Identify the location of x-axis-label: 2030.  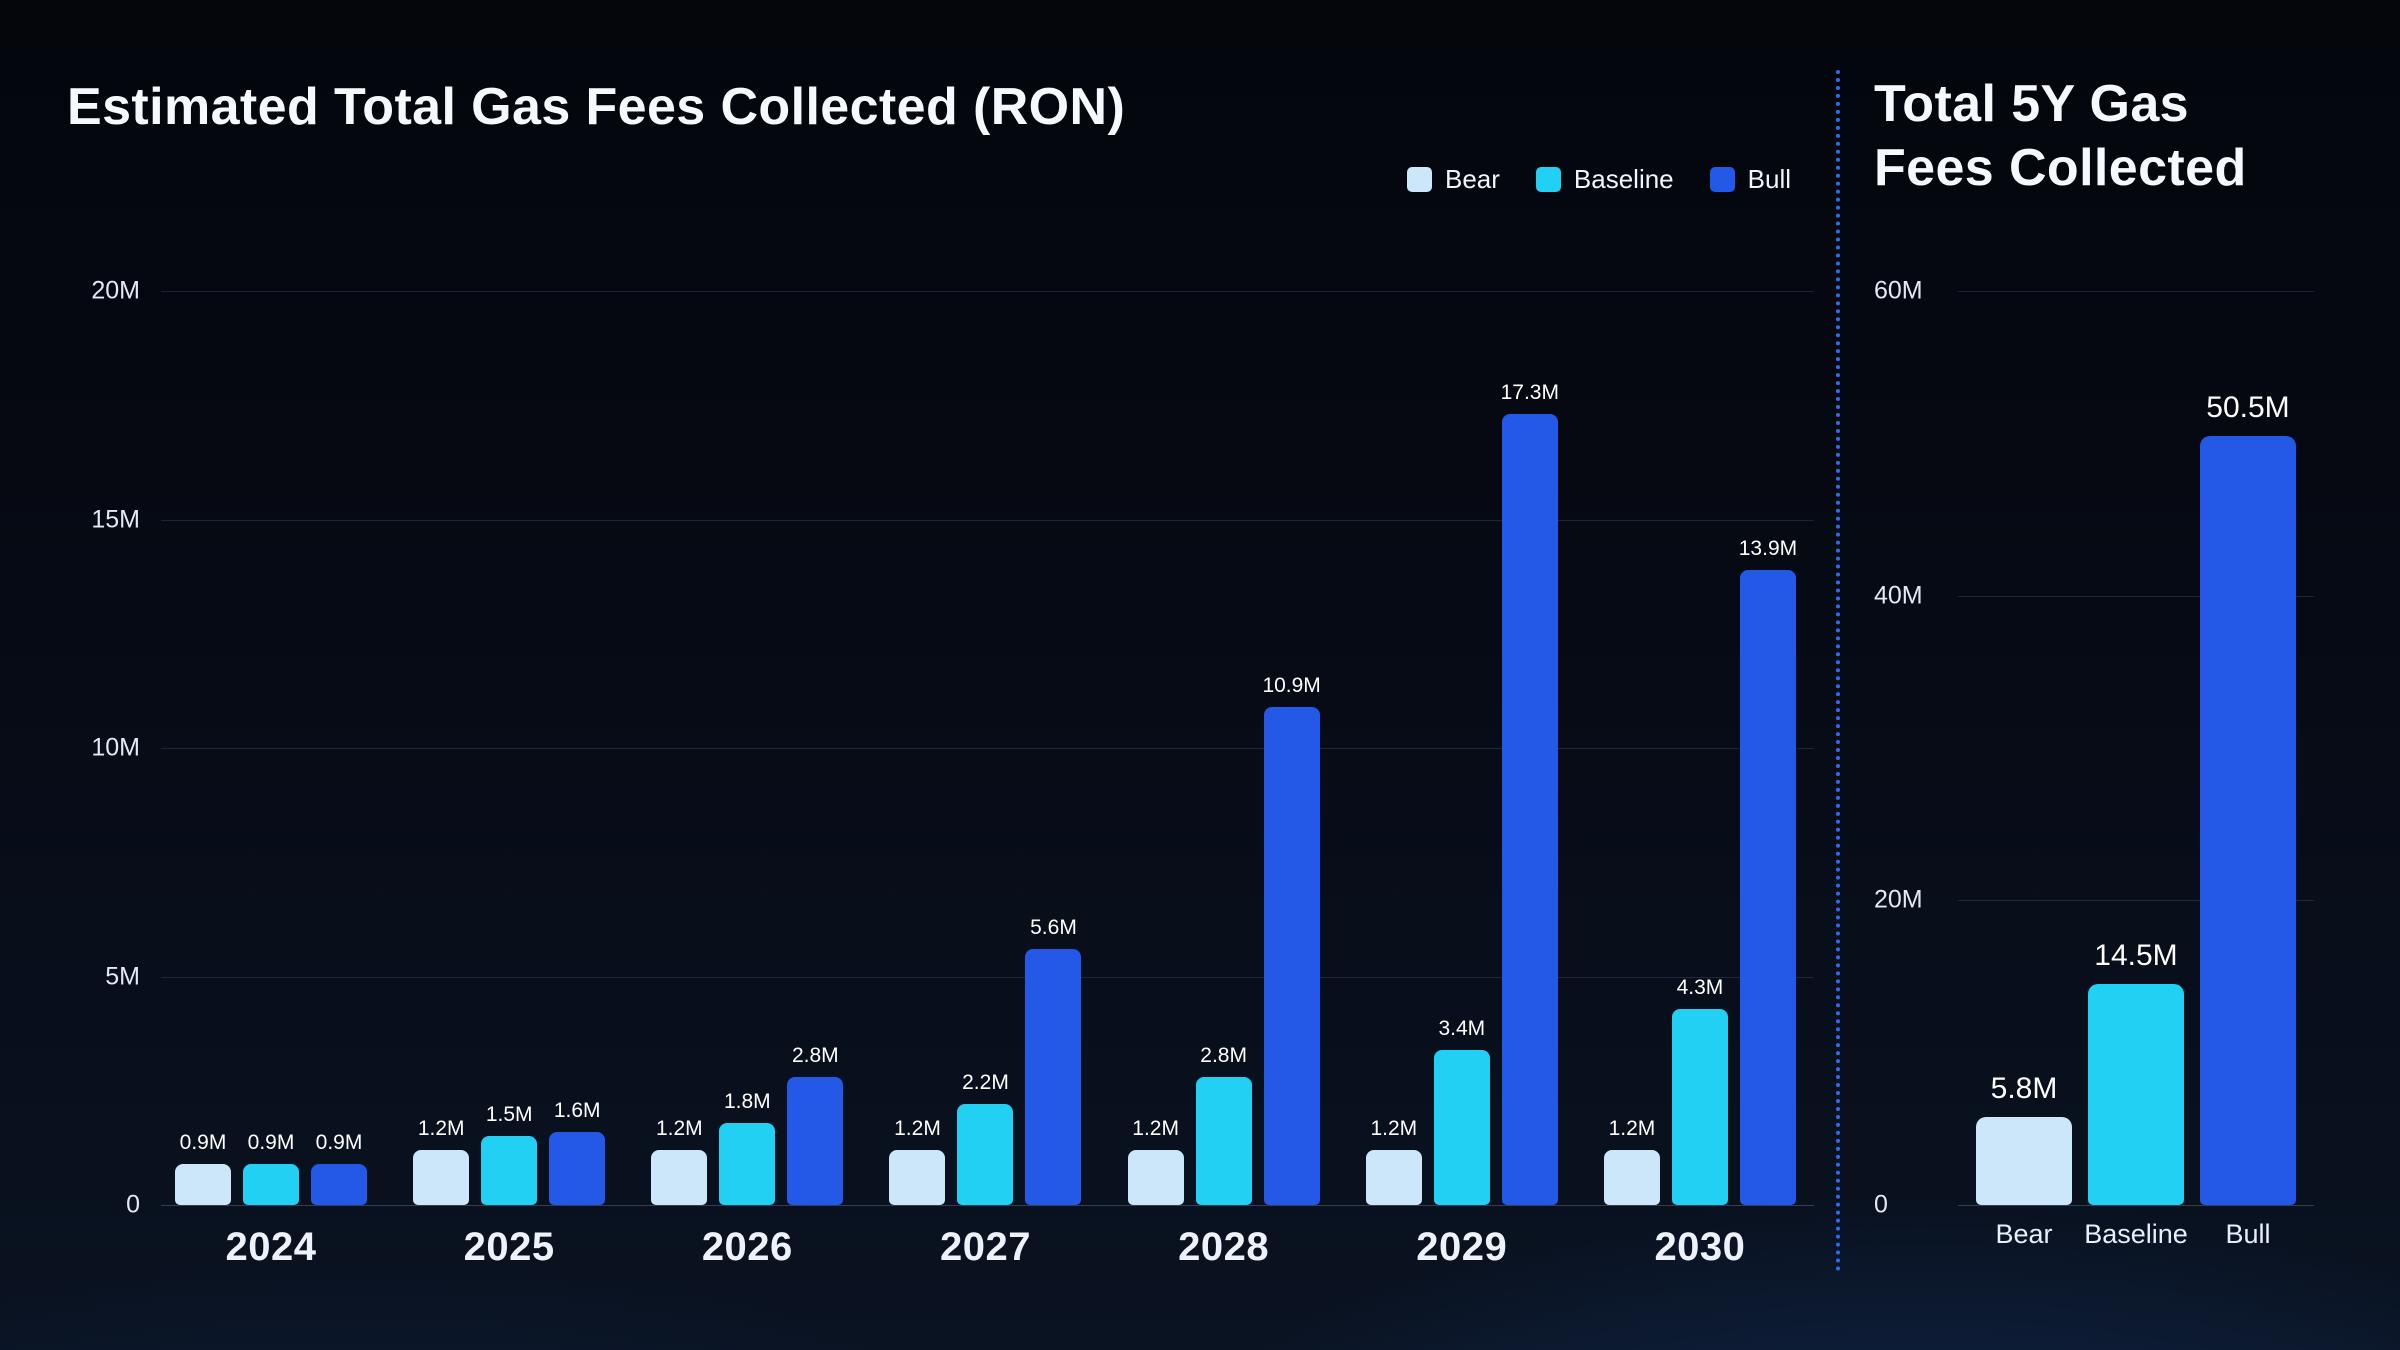
(1700, 1247).